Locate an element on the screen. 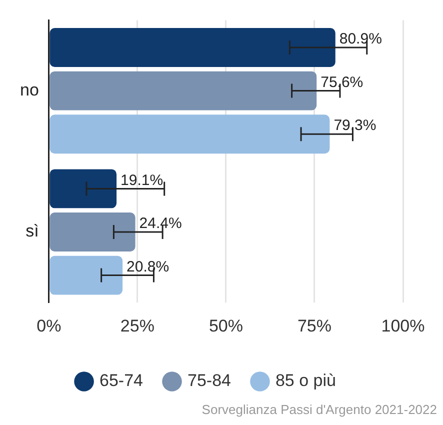 This screenshot has width=443, height=425. legend-label: 75-84 is located at coordinates (209, 380).